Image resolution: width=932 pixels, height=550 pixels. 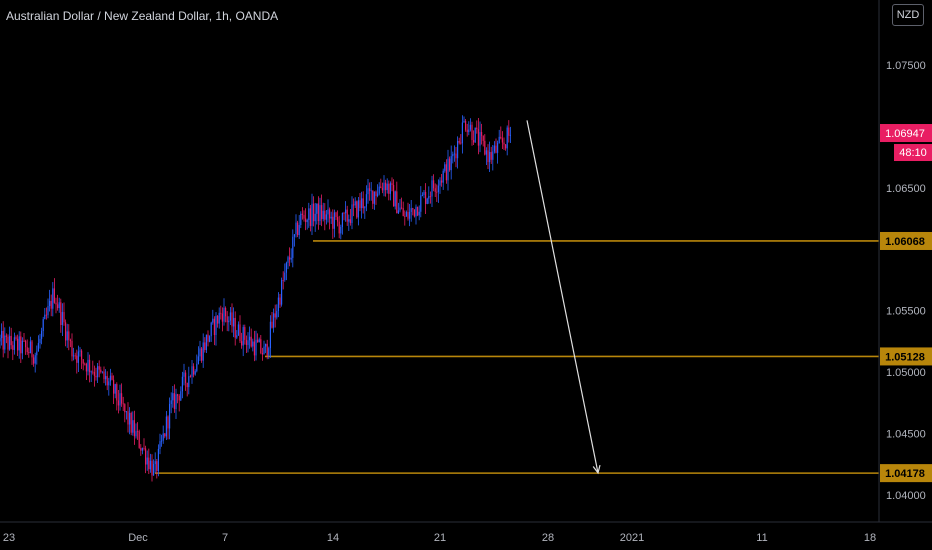 I want to click on projection-arrow, so click(x=562, y=296).